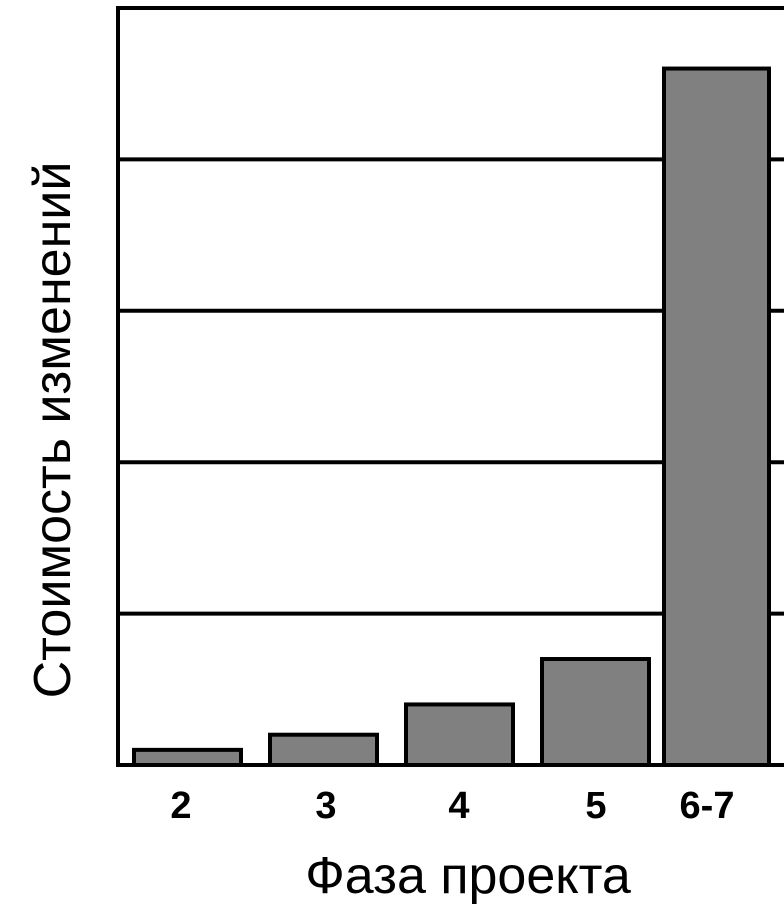 The image size is (784, 910). I want to click on y-axis-title: Стоимость изменений, so click(53, 430).